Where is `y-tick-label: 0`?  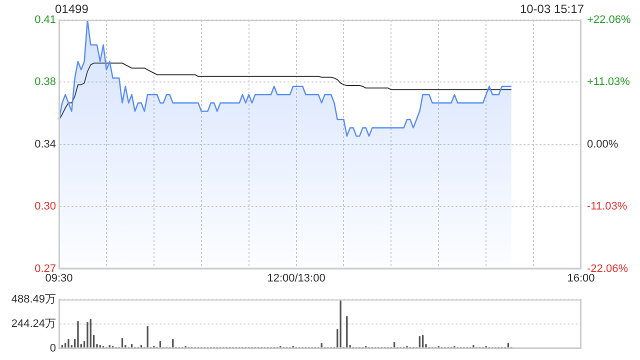 y-tick-label: 0 is located at coordinates (53, 348).